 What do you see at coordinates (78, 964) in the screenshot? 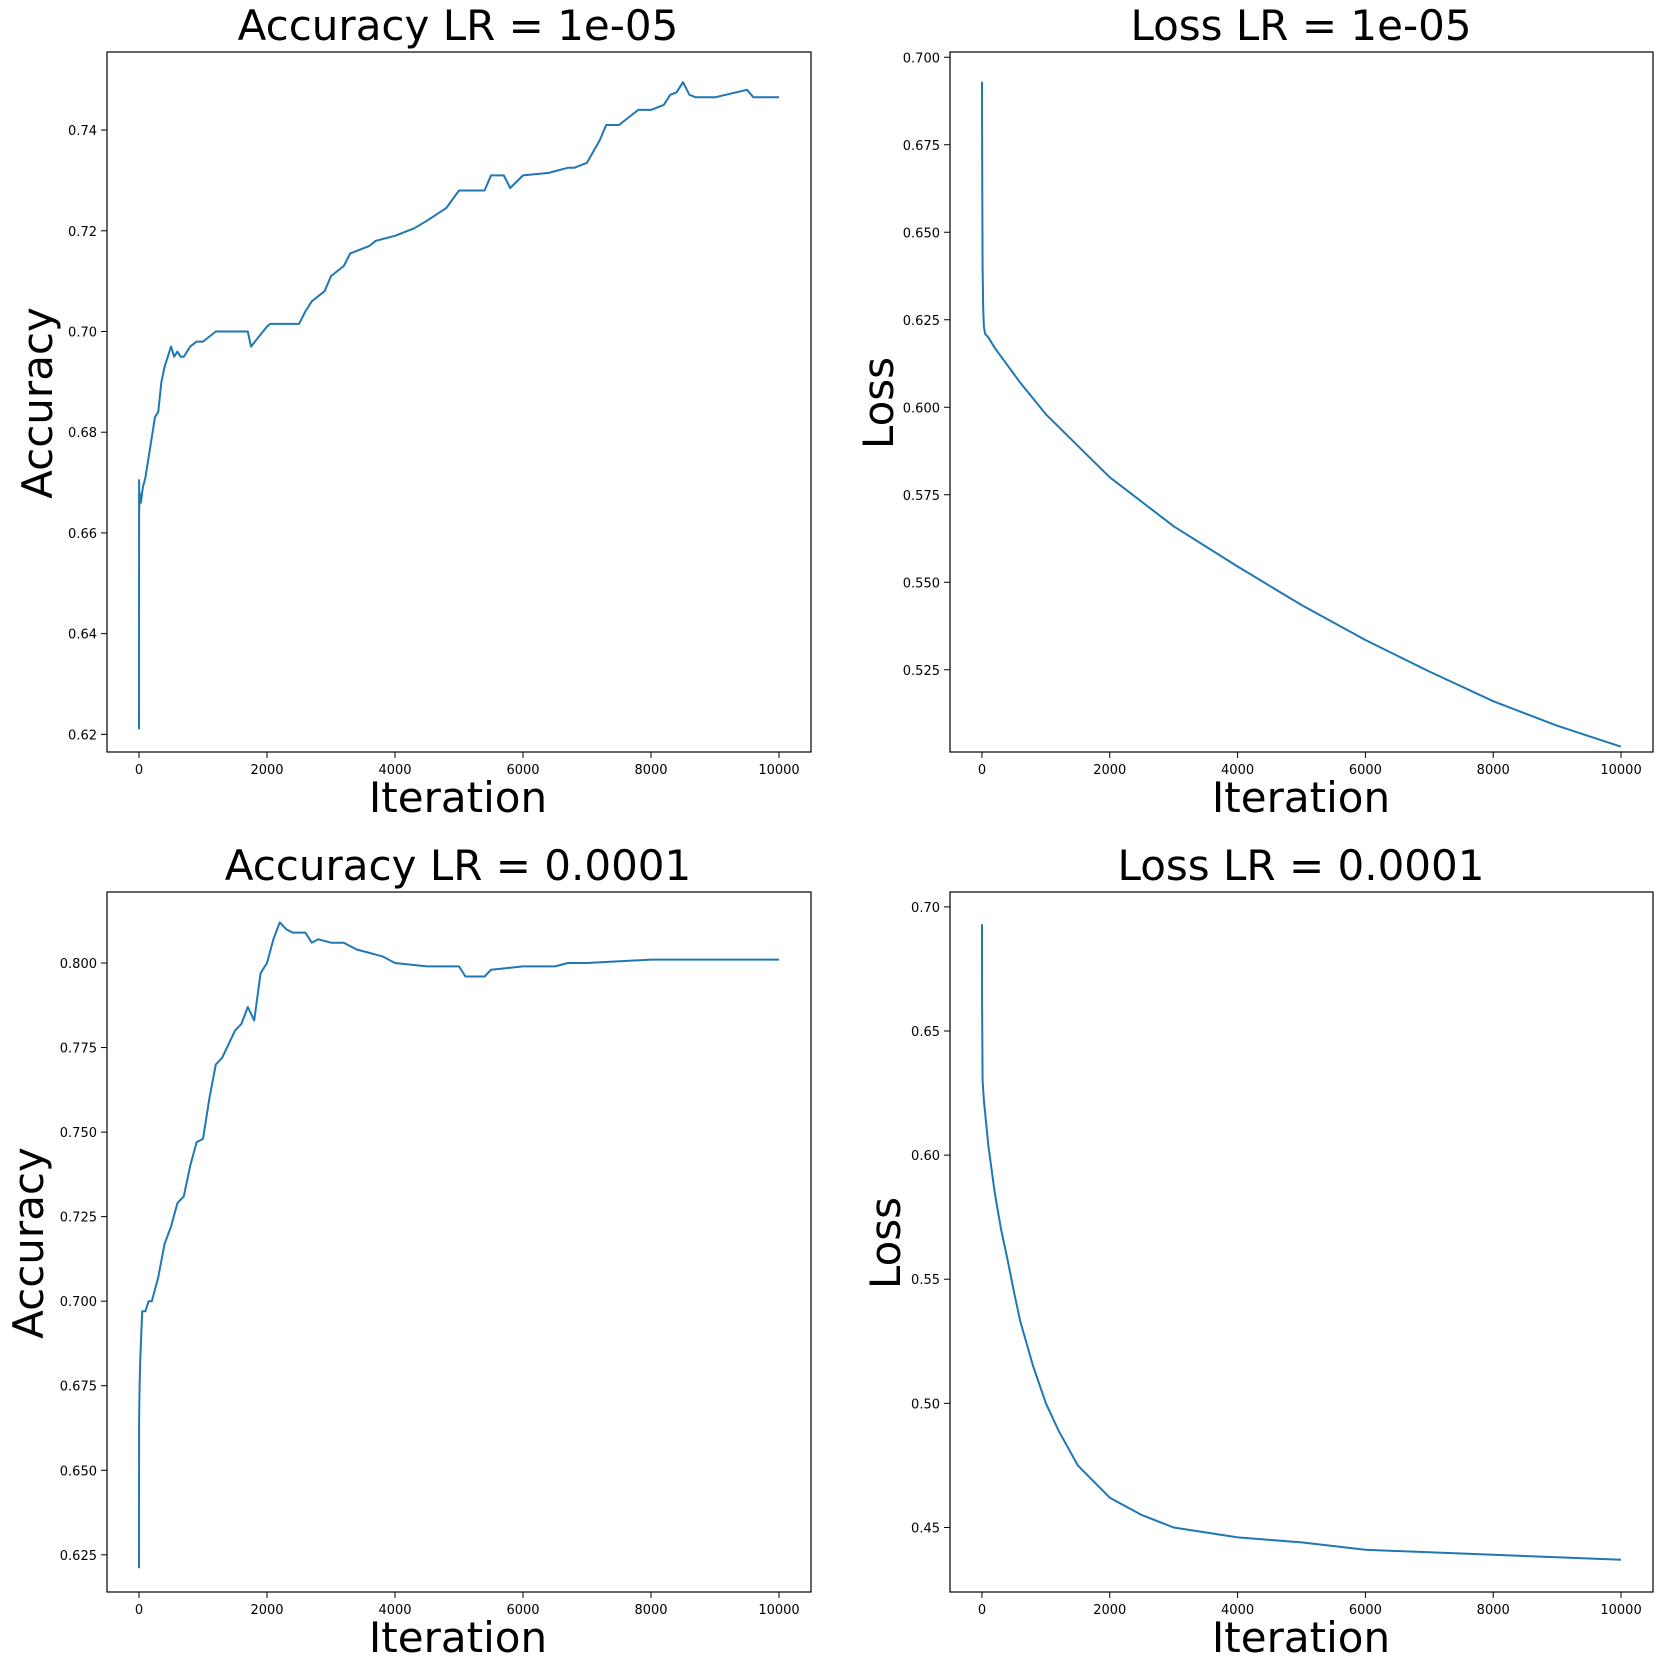
I see `y-tick-label: 0.800` at bounding box center [78, 964].